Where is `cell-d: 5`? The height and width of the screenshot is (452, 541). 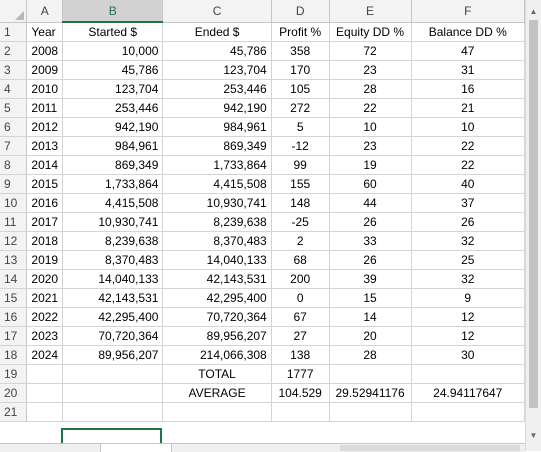 cell-d: 5 is located at coordinates (300, 127).